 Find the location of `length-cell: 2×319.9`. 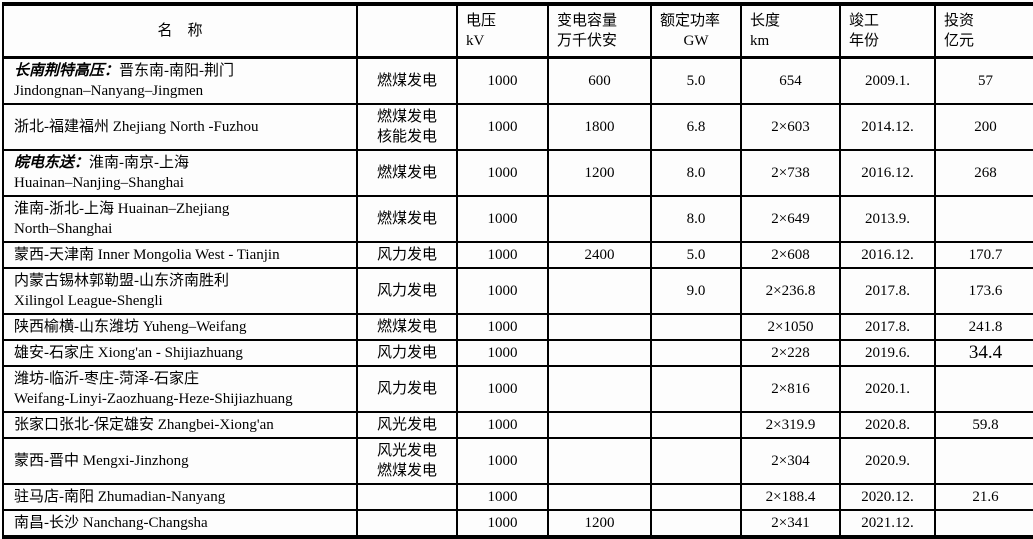

length-cell: 2×319.9 is located at coordinates (790, 425).